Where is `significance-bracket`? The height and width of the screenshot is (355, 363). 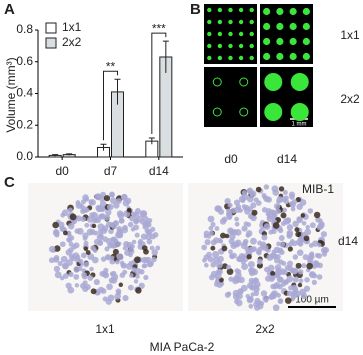
significance-bracket is located at coordinates (159, 83).